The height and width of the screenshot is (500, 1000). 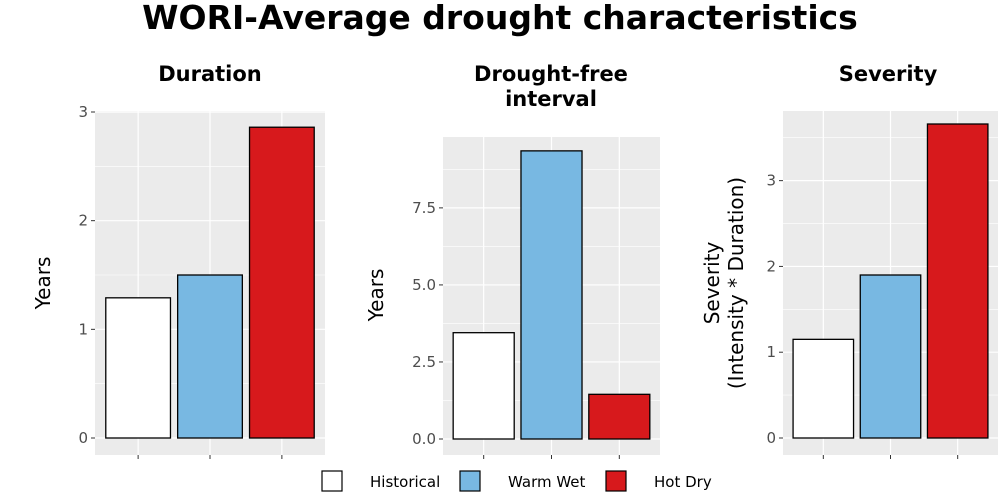 What do you see at coordinates (210, 74) in the screenshot?
I see `panel-title-duration: Duration` at bounding box center [210, 74].